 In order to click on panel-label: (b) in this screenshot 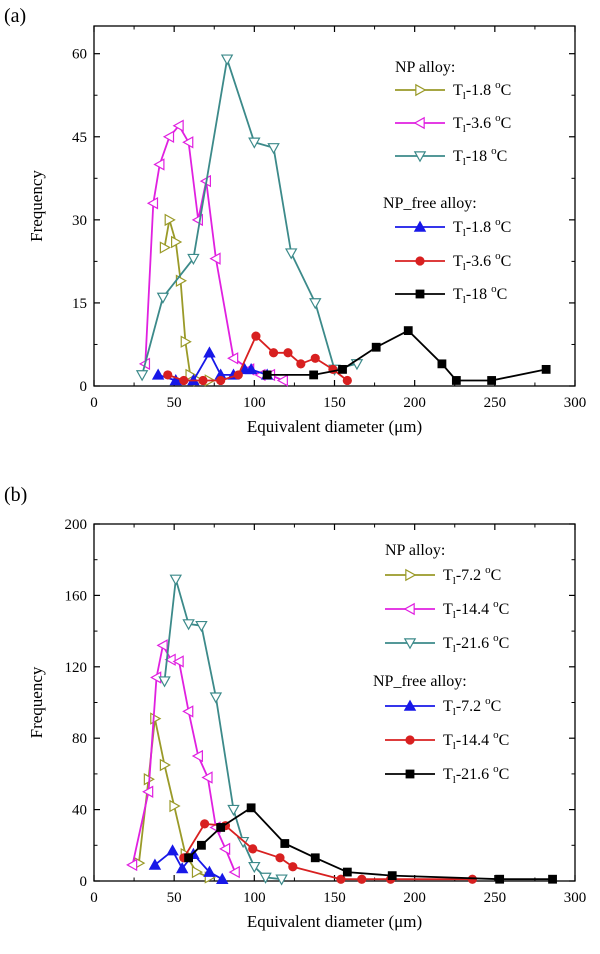, I will do `click(15, 495)`.